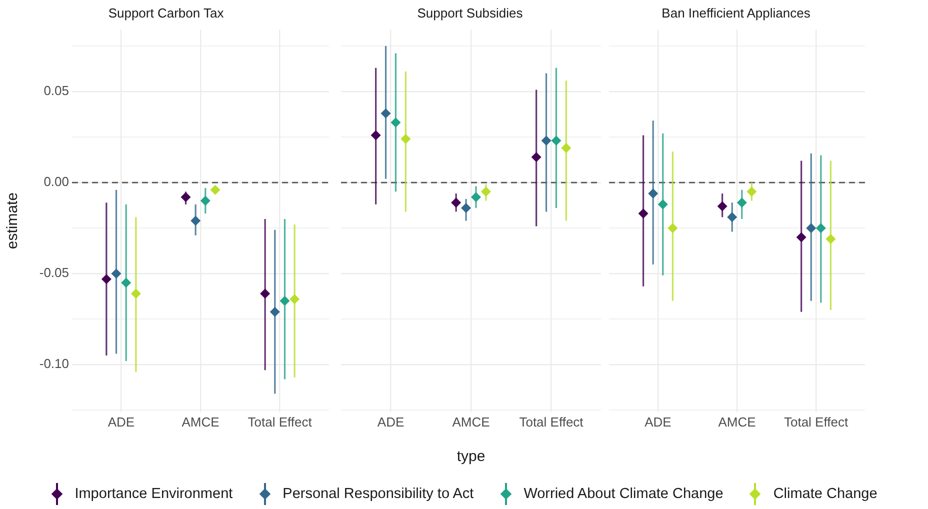 This screenshot has width=928, height=509. Describe the element at coordinates (56, 90) in the screenshot. I see `y-tick-label: 0.05` at that location.